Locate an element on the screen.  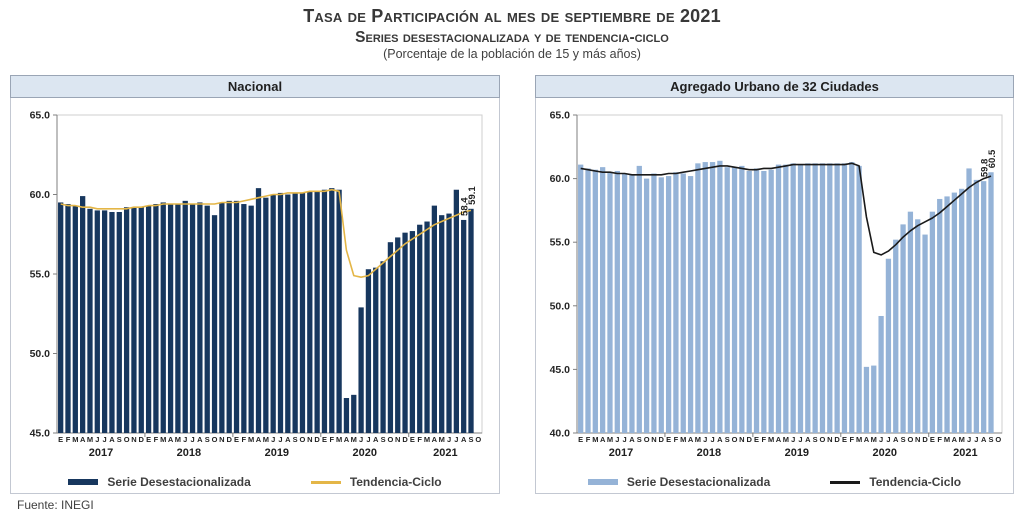
panel-urbano-title: Agregado Urbano de 32 Ciudades is located at coordinates (774, 86).